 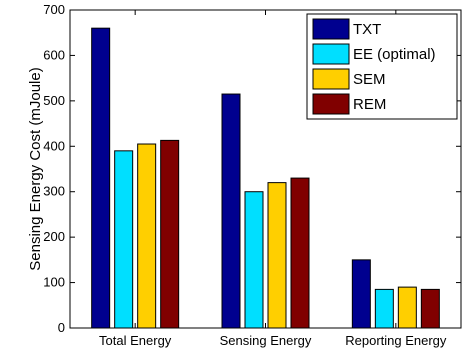 I want to click on legend-label: REM, so click(x=369, y=104).